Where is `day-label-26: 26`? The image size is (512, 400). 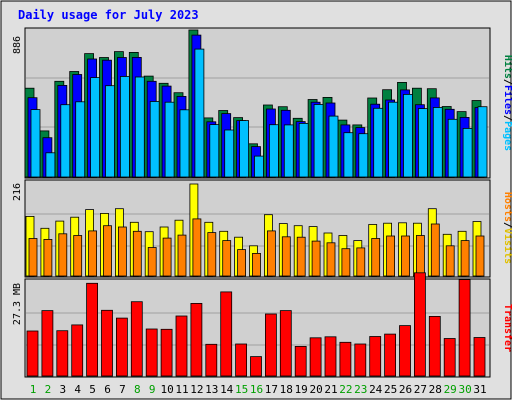 day-label-26: 26 is located at coordinates (405, 389).